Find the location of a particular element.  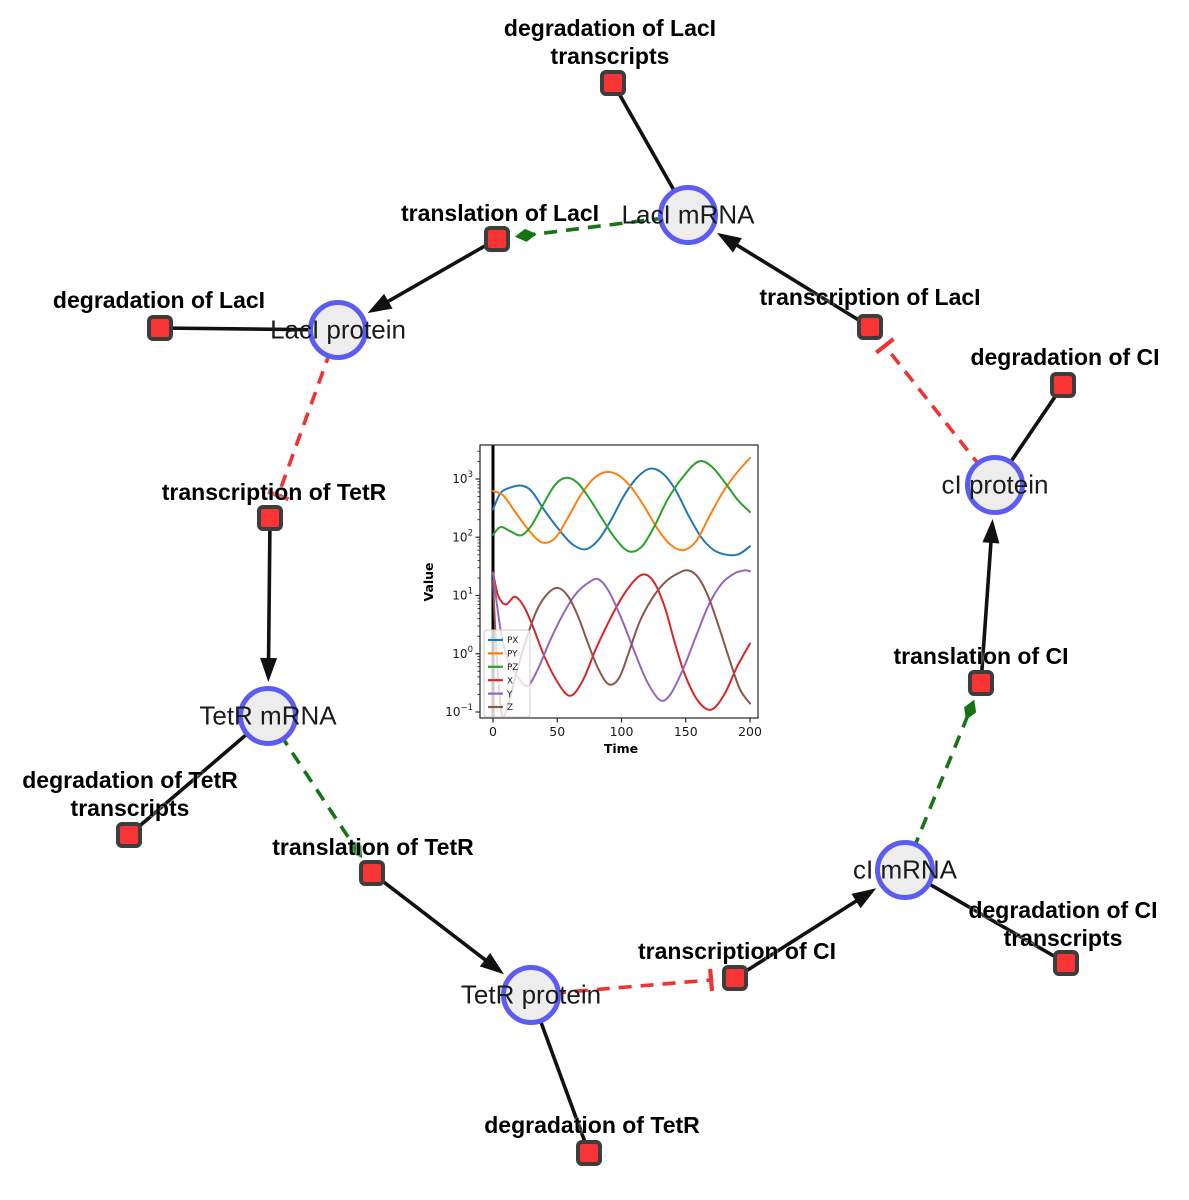

reaction-label-transl_ci: translation of CI is located at coordinates (981, 656).